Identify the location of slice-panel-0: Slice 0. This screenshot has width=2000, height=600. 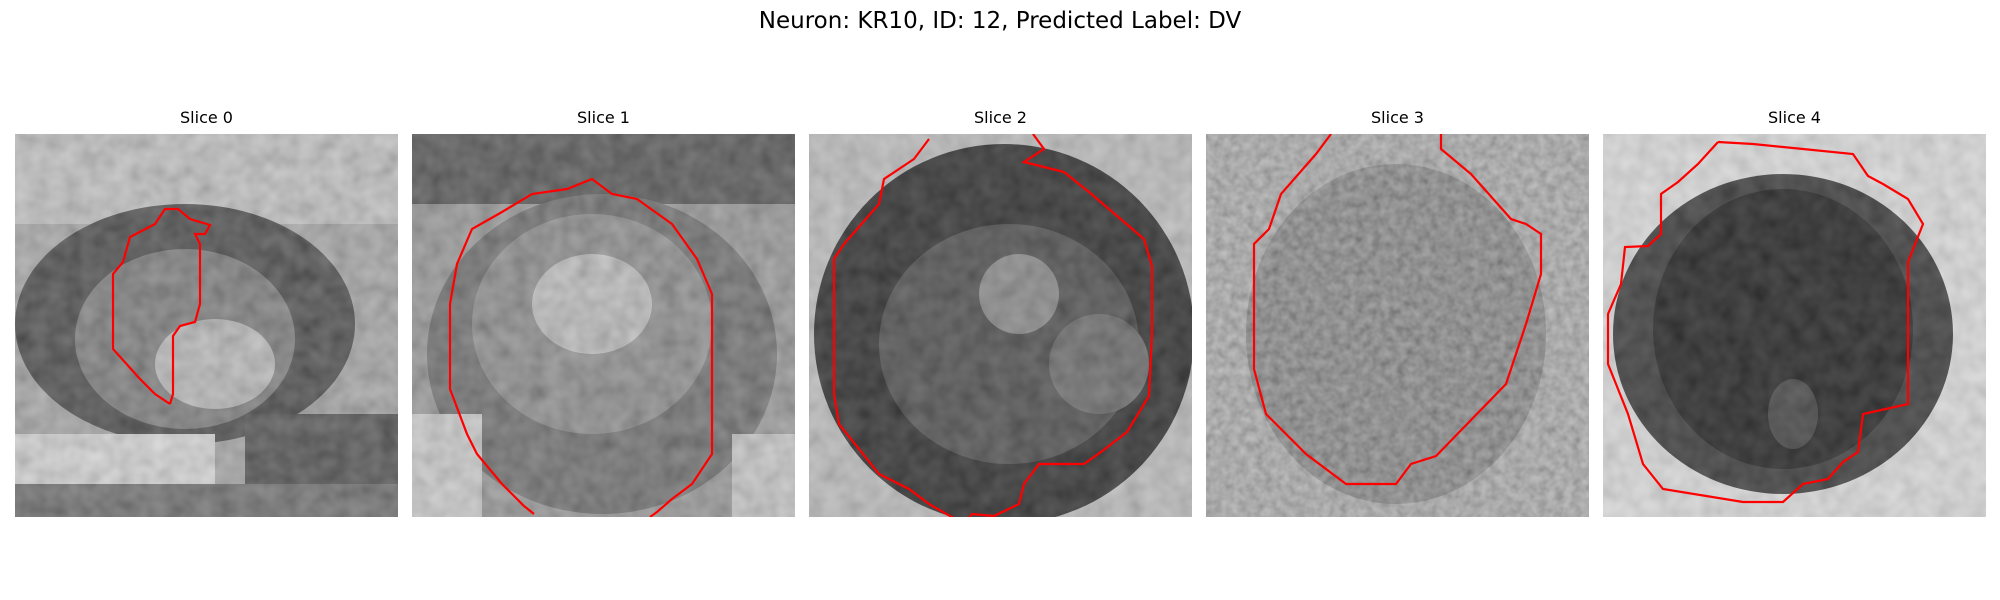
(206, 312).